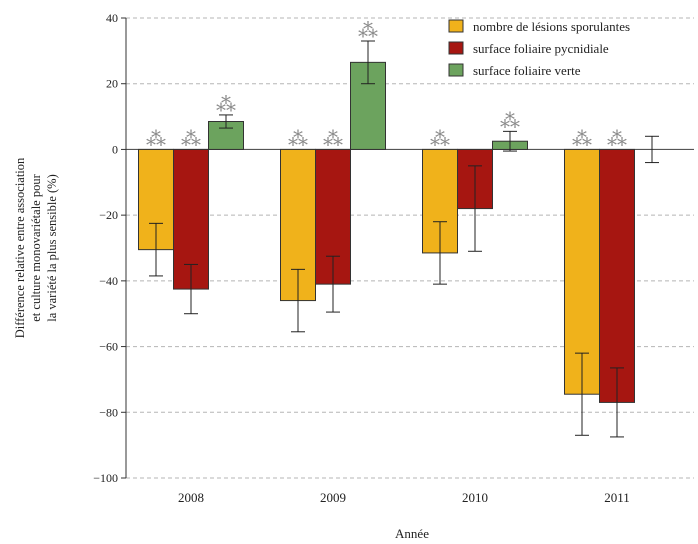 The height and width of the screenshot is (544, 698). I want to click on y-tick-label: 40, so click(112, 18).